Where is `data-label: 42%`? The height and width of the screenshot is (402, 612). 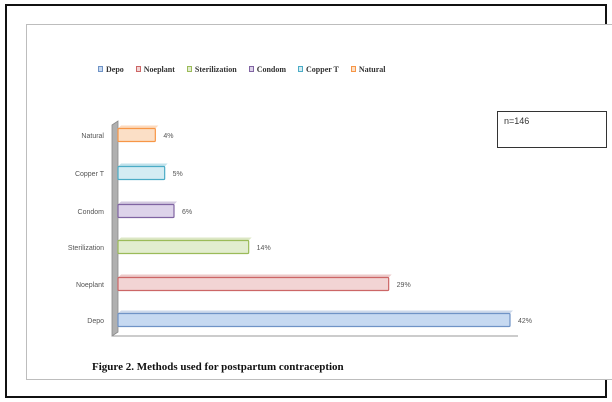 data-label: 42% is located at coordinates (525, 321).